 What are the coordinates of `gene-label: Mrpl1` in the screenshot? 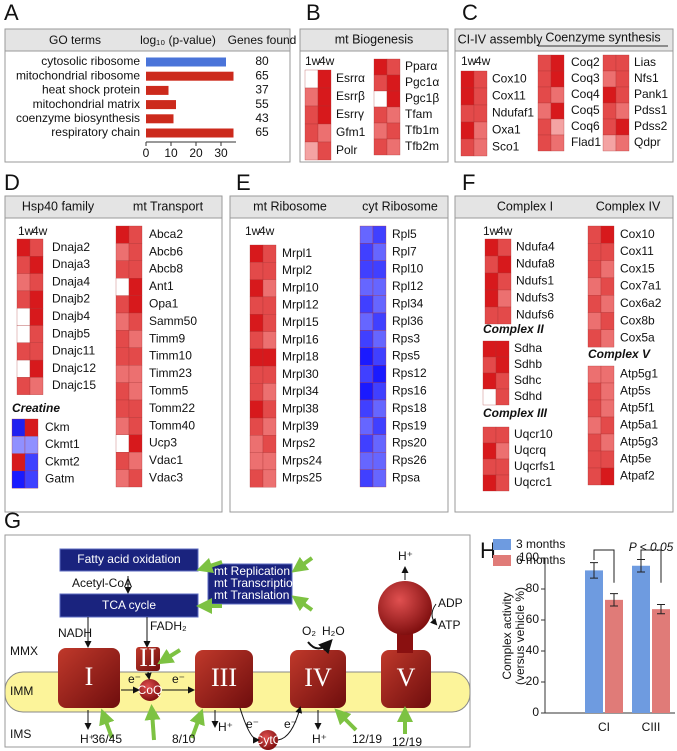 It's located at (297, 253).